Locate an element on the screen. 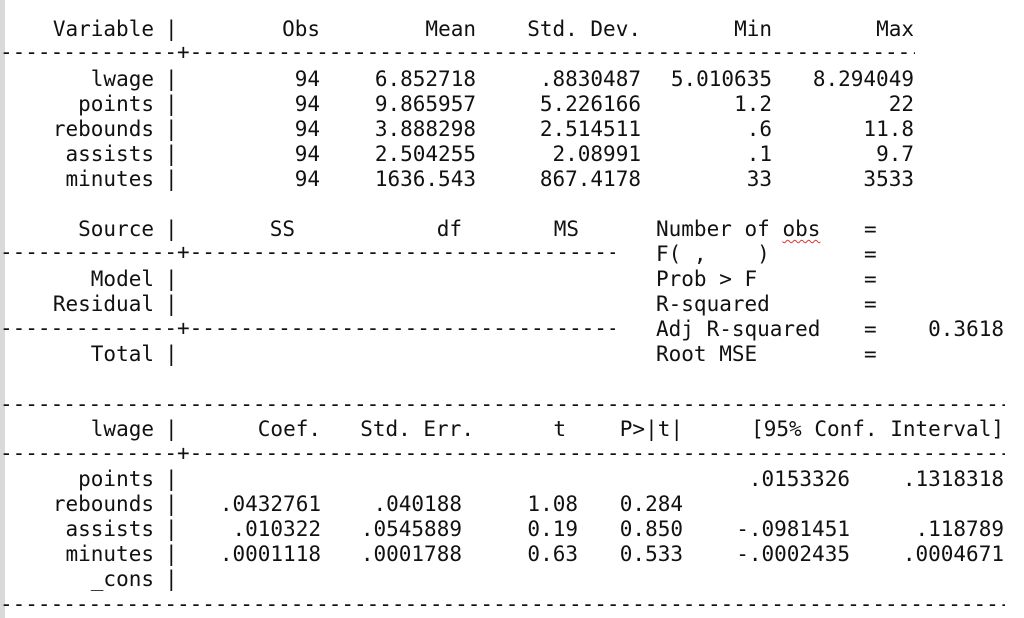 This screenshot has width=1024, height=618. reg-cell: .0432761 is located at coordinates (270, 504).